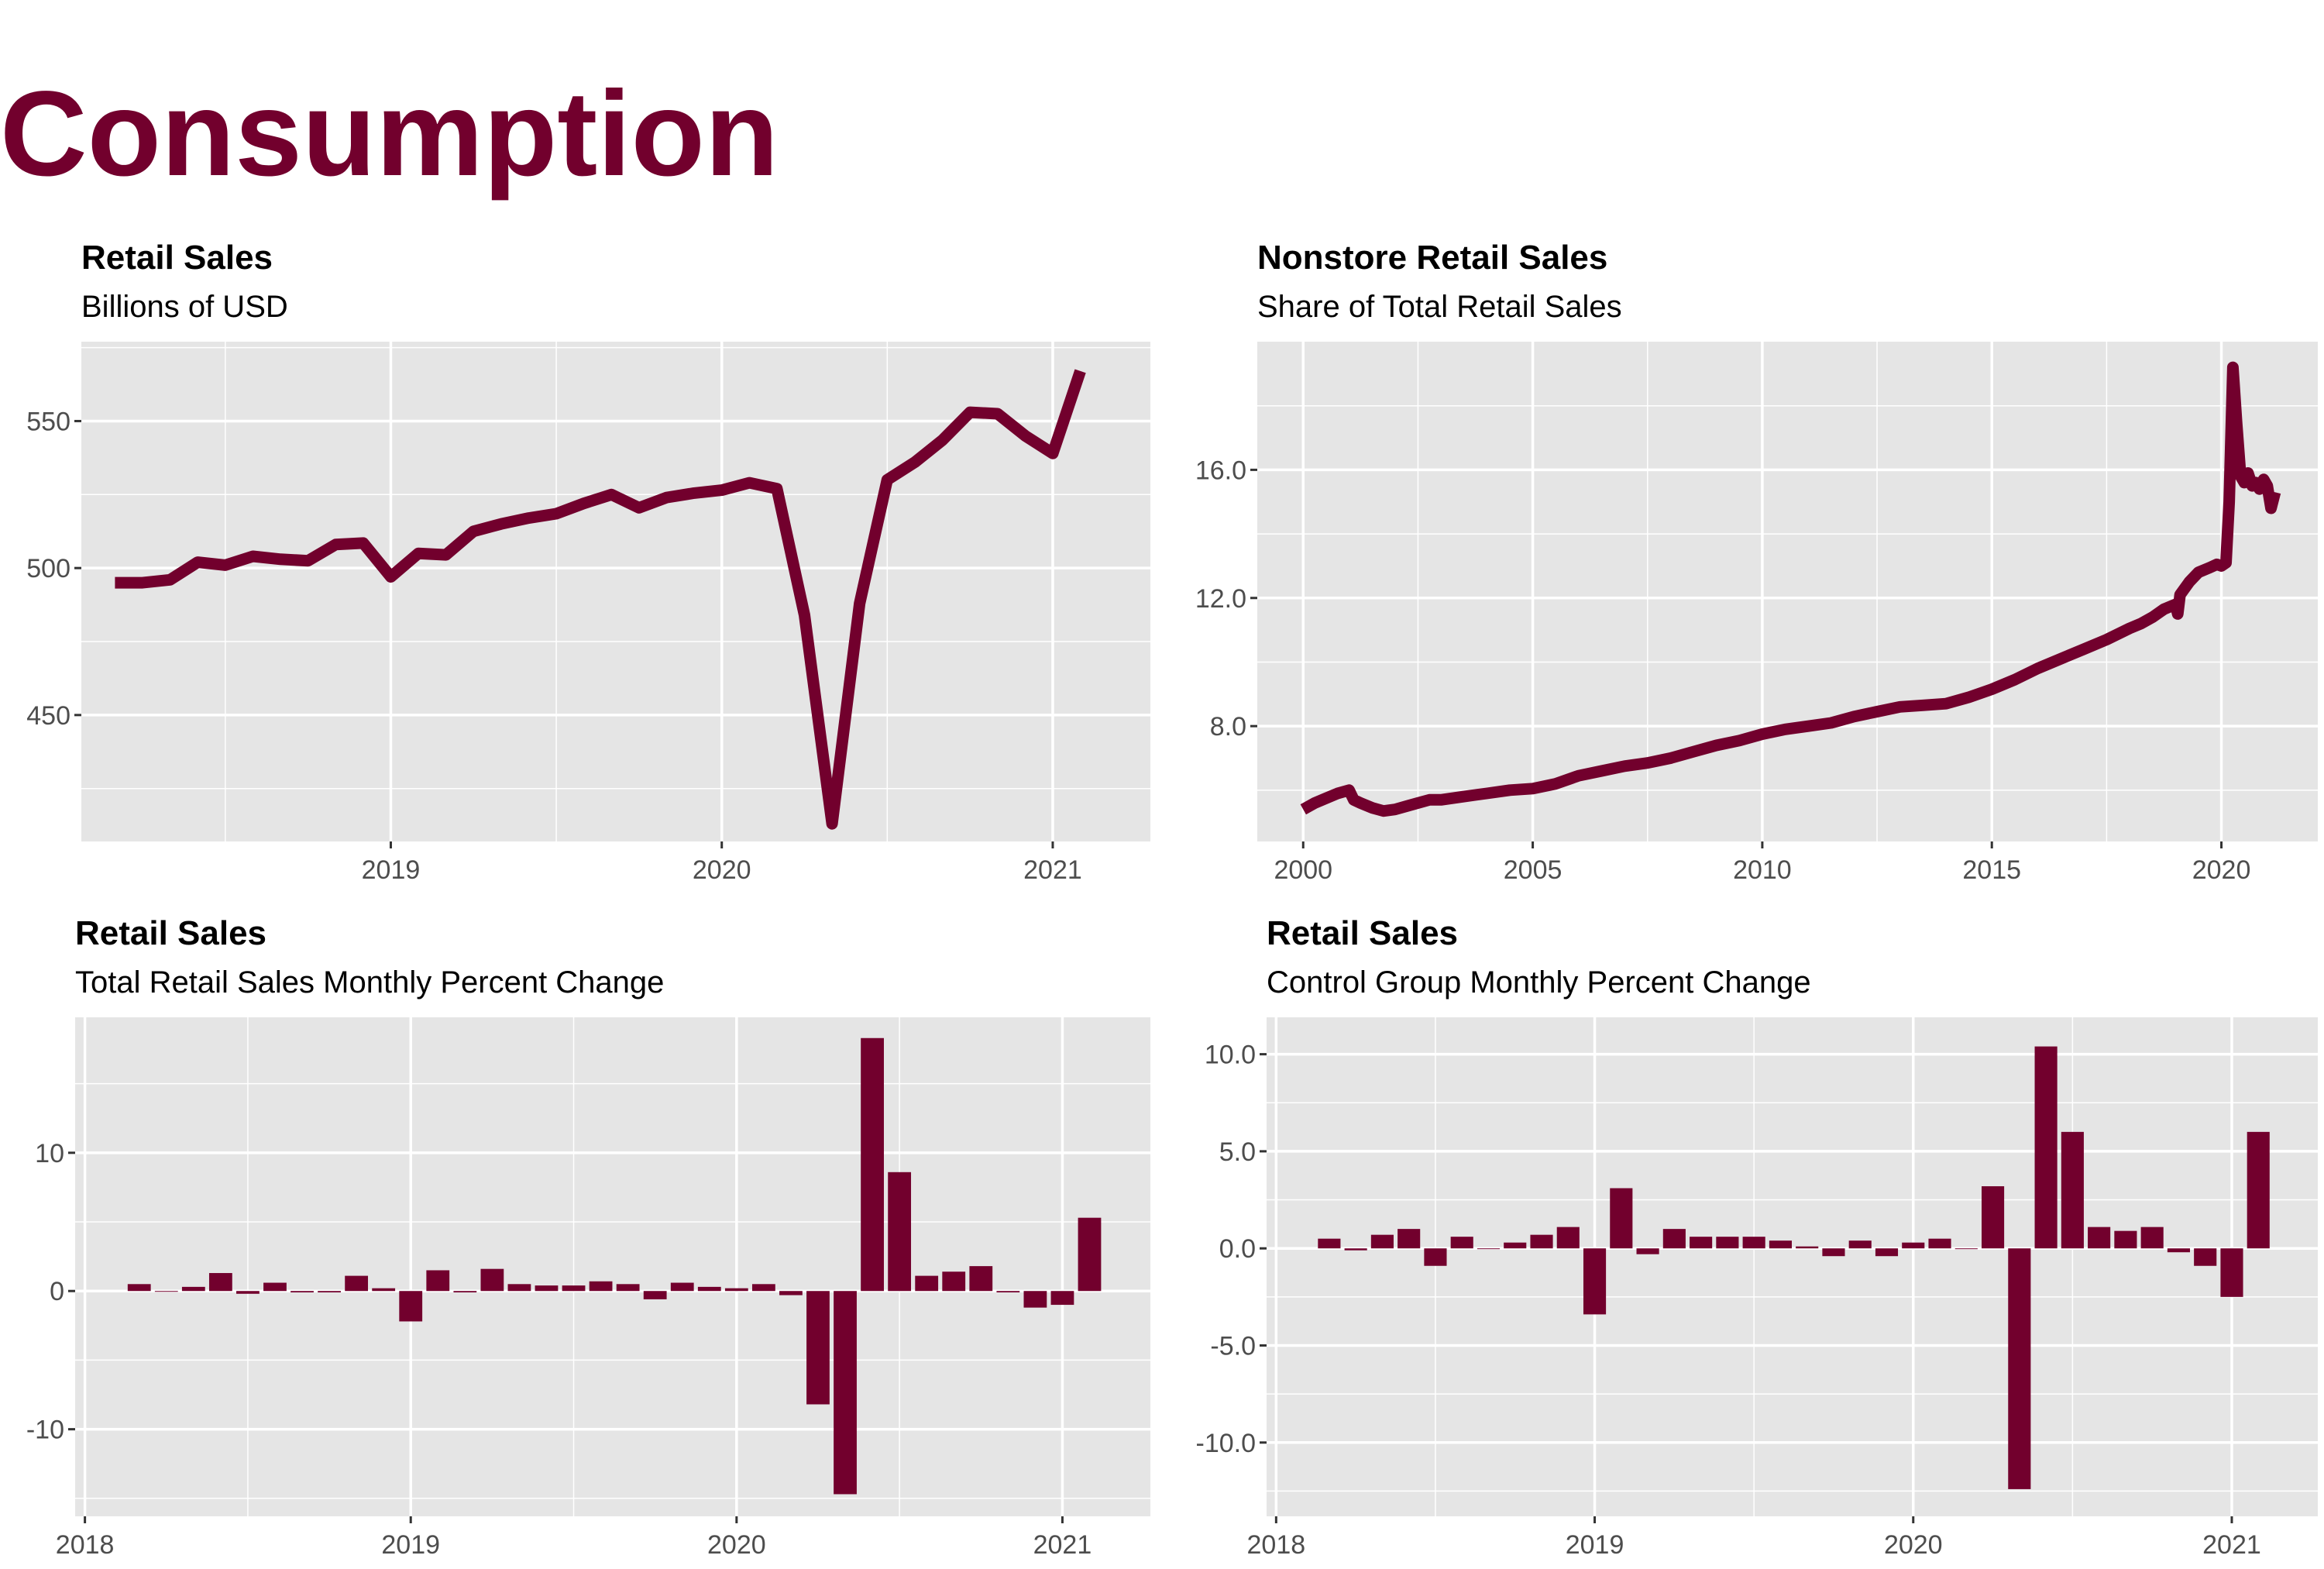 Image resolution: width=2324 pixels, height=1569 pixels. What do you see at coordinates (49, 1154) in the screenshot?
I see `y-tick-label: 10` at bounding box center [49, 1154].